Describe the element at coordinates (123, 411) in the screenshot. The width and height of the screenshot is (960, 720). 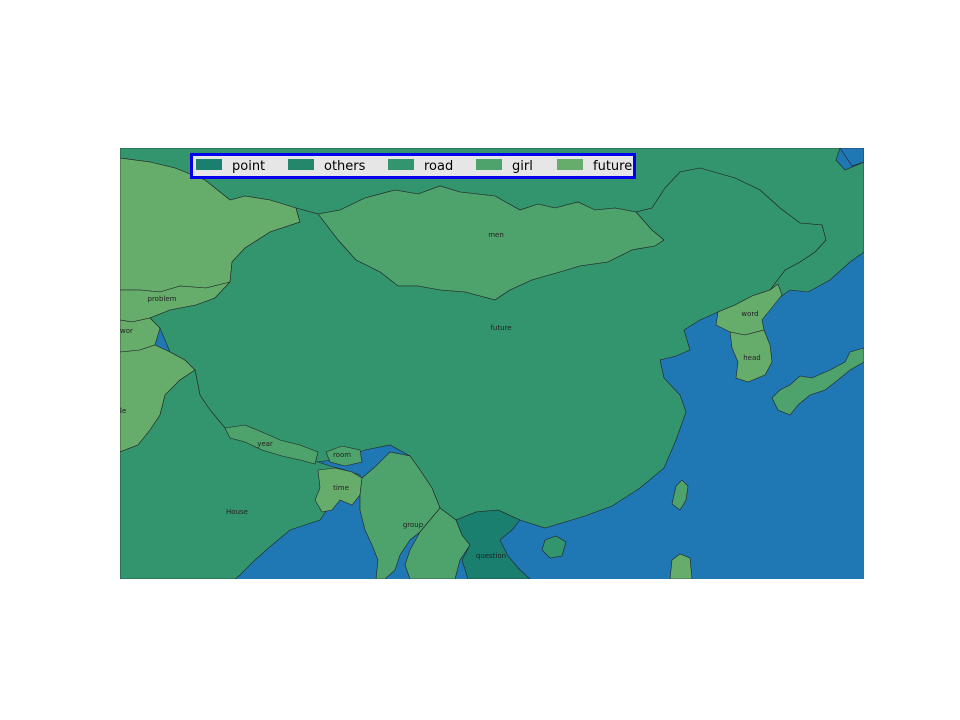
I see `label-le: le` at that location.